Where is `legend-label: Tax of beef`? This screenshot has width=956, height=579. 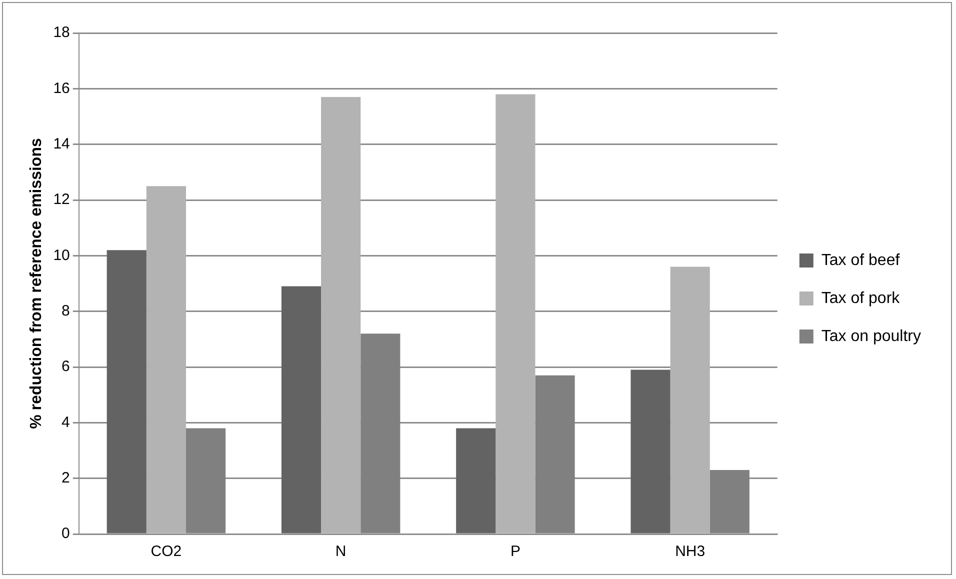 legend-label: Tax of beef is located at coordinates (860, 260).